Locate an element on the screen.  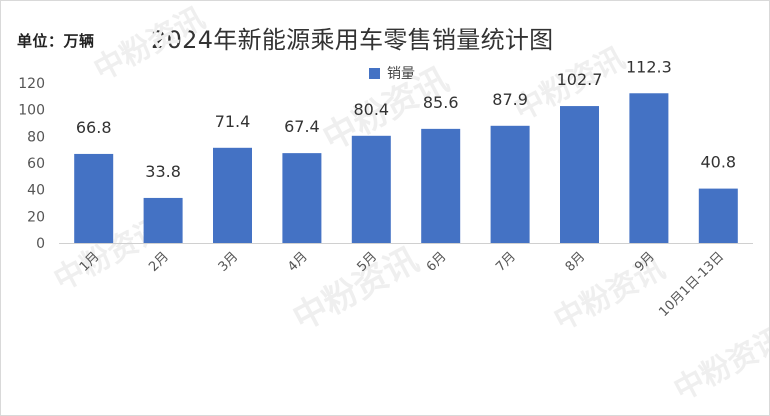
data-label: 67.4 is located at coordinates (302, 126).